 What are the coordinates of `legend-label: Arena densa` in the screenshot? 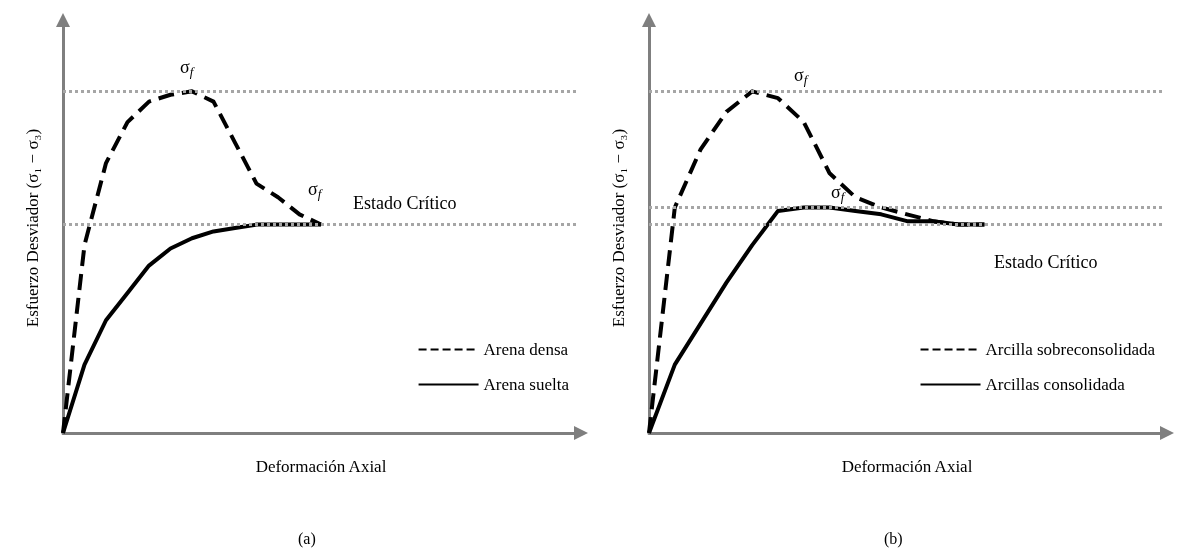 It's located at (526, 349).